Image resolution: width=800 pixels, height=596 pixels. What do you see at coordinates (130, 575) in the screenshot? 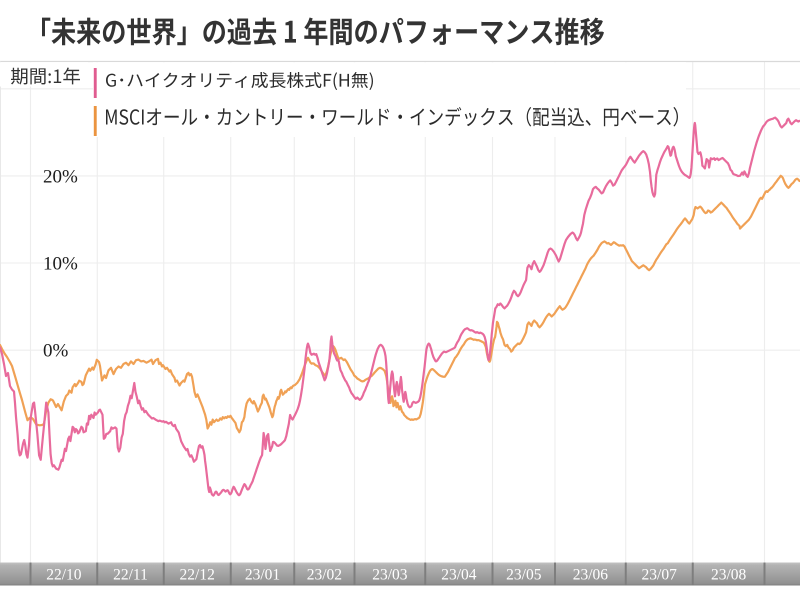
I see `svg-text: 22/11` at bounding box center [130, 575].